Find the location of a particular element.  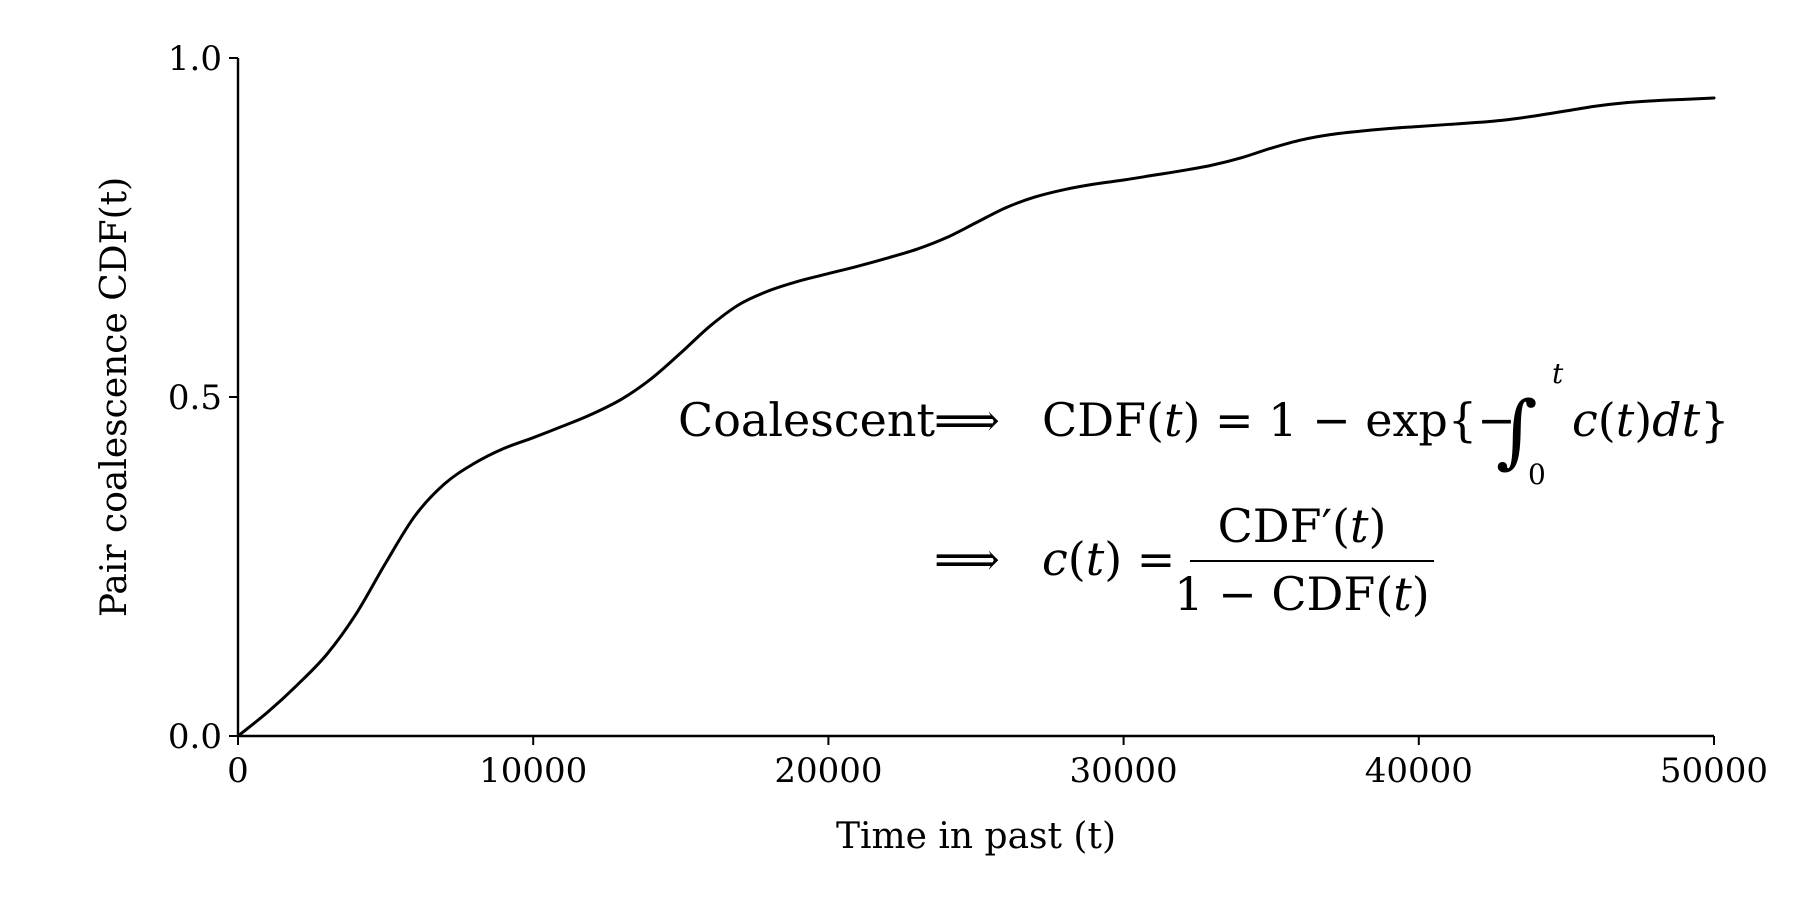

x-tick-label: 30000 is located at coordinates (1124, 771).